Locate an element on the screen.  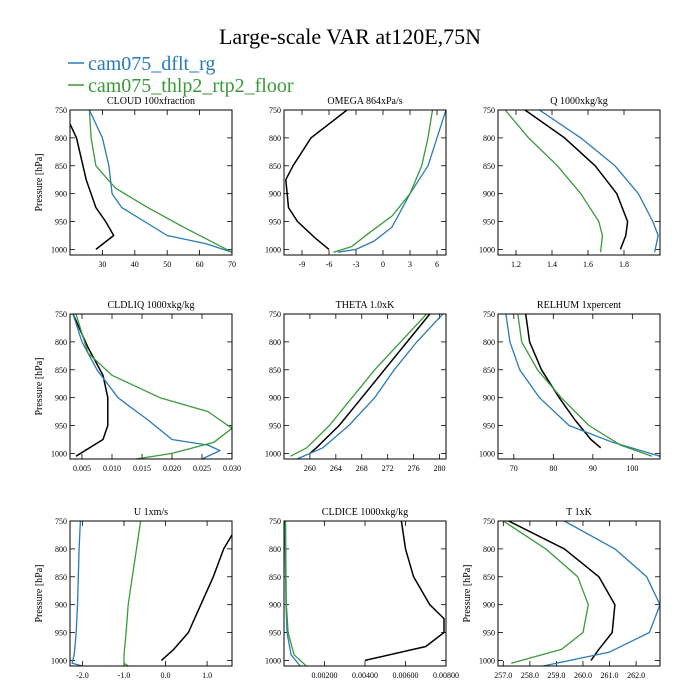
x-tick-label: 1.2 is located at coordinates (516, 264).